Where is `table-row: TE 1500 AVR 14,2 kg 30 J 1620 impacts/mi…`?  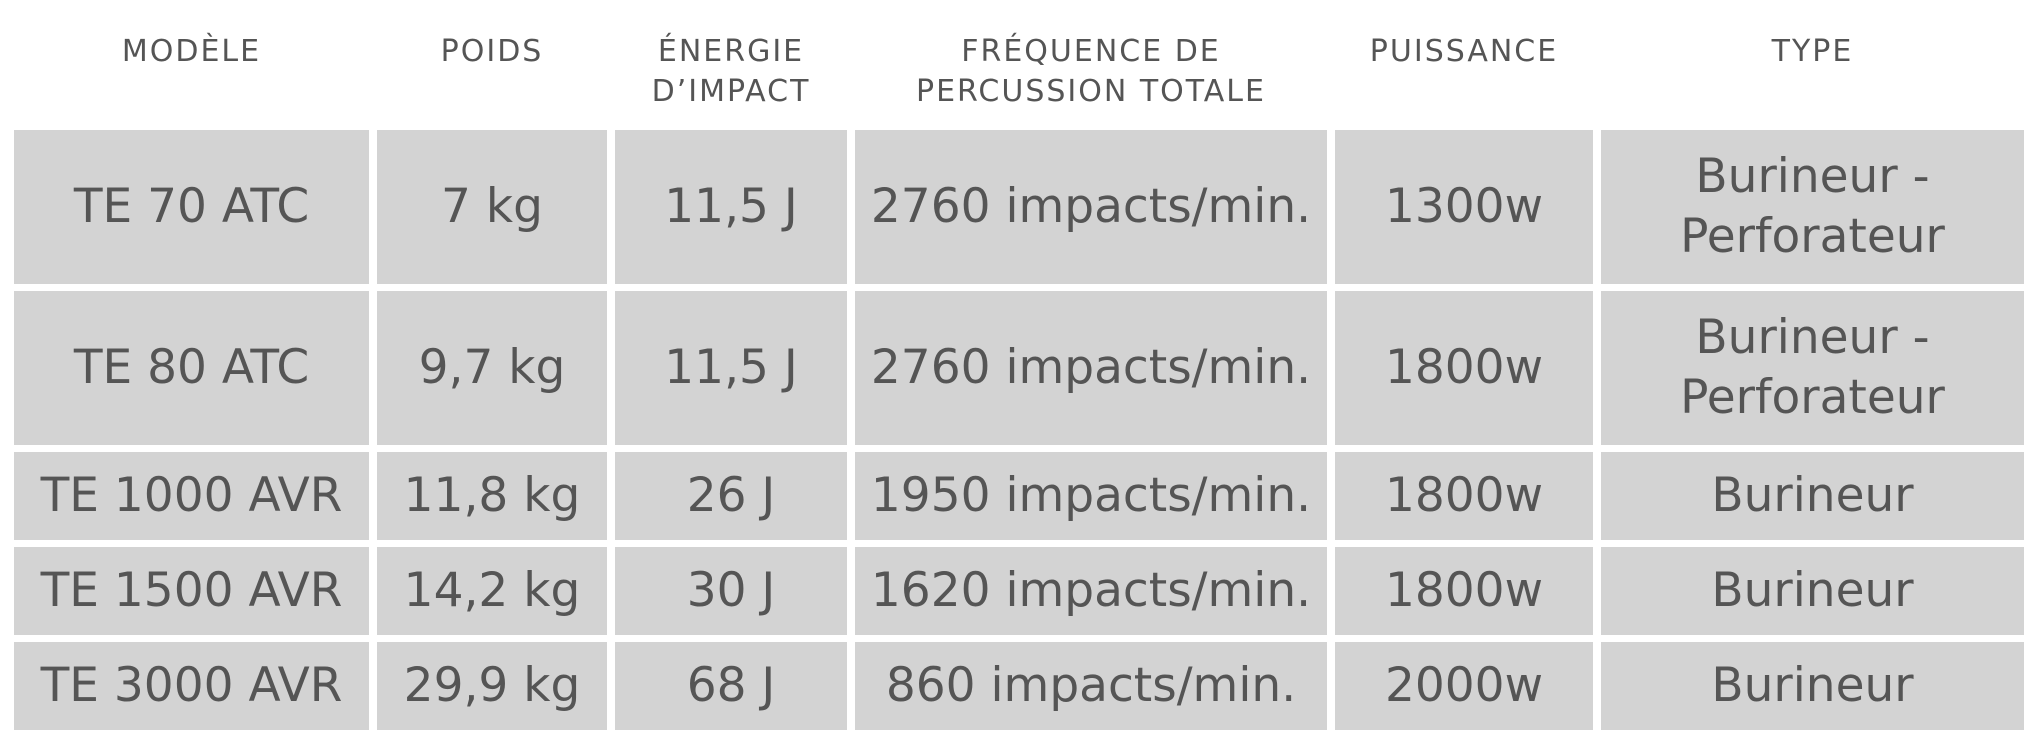 table-row: TE 1500 AVR 14,2 kg 30 J 1620 impacts/mi… is located at coordinates (1019, 591).